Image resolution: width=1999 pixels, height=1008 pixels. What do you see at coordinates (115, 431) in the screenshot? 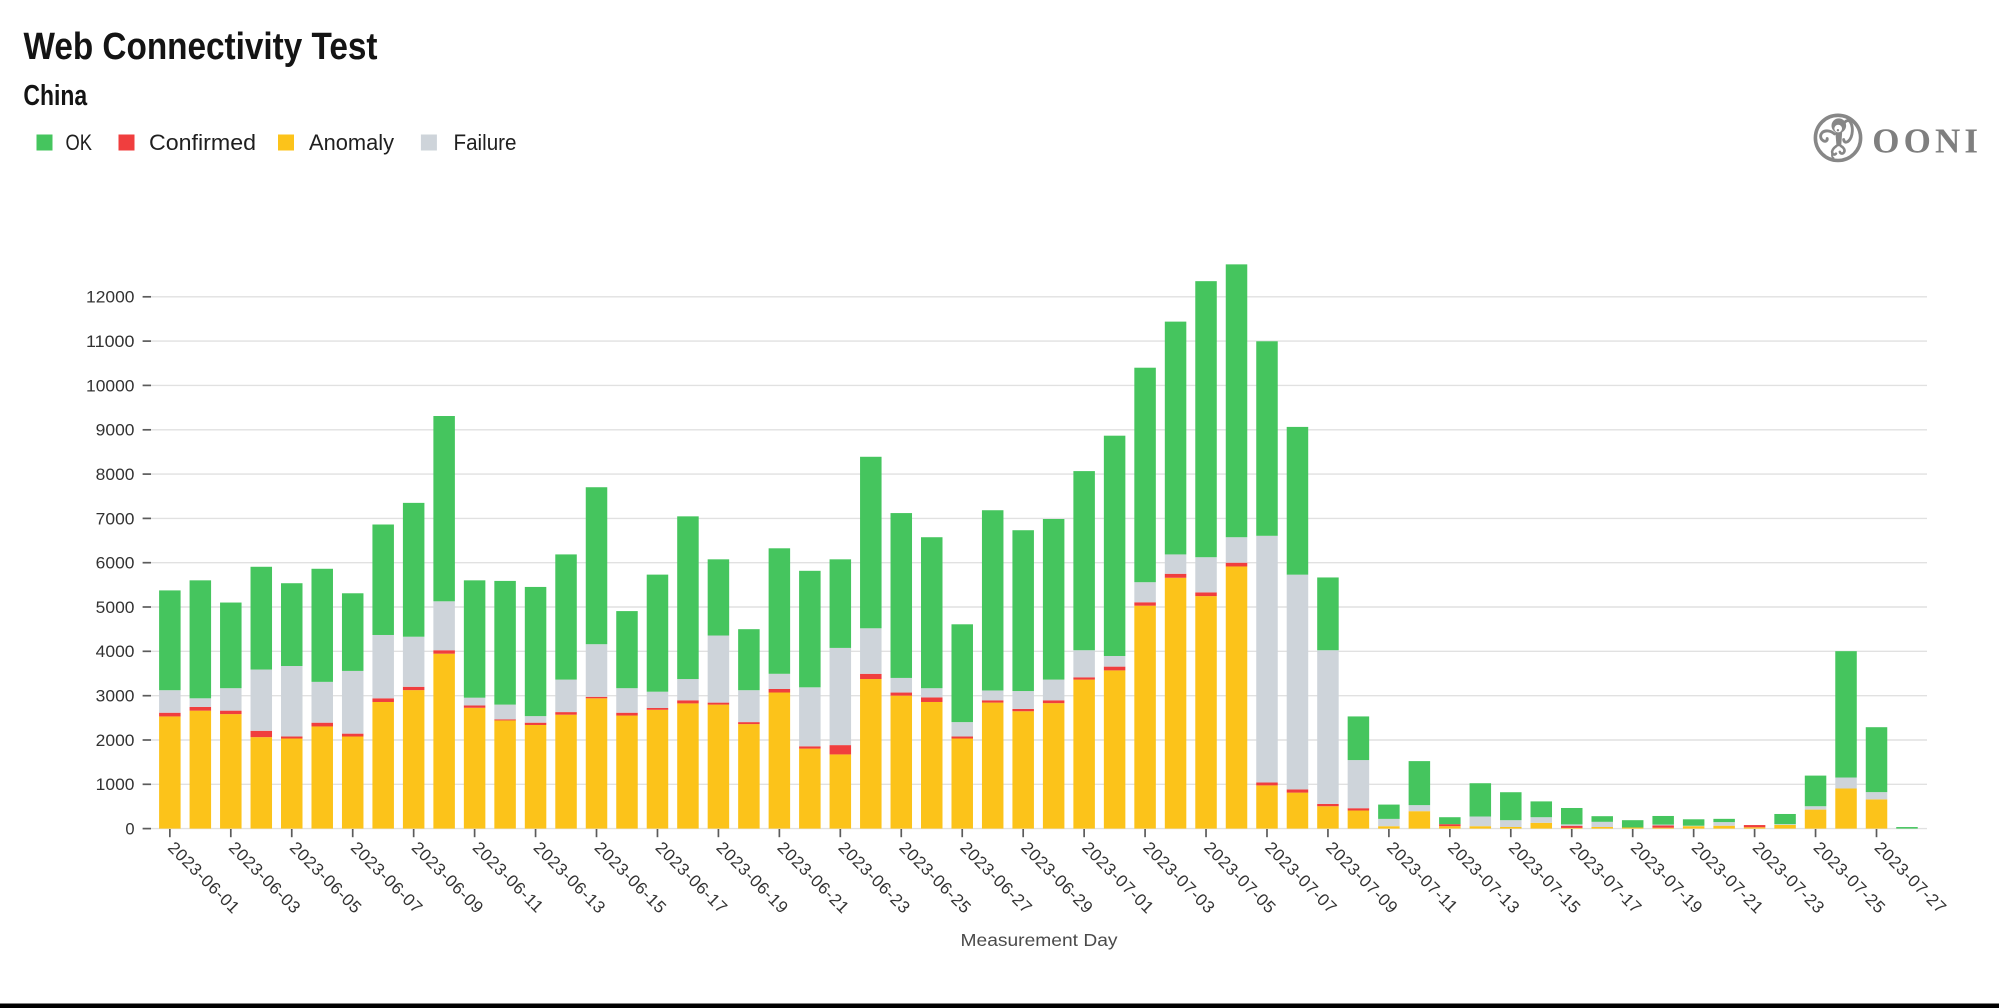
I see `svg-text: 9000` at bounding box center [115, 431].